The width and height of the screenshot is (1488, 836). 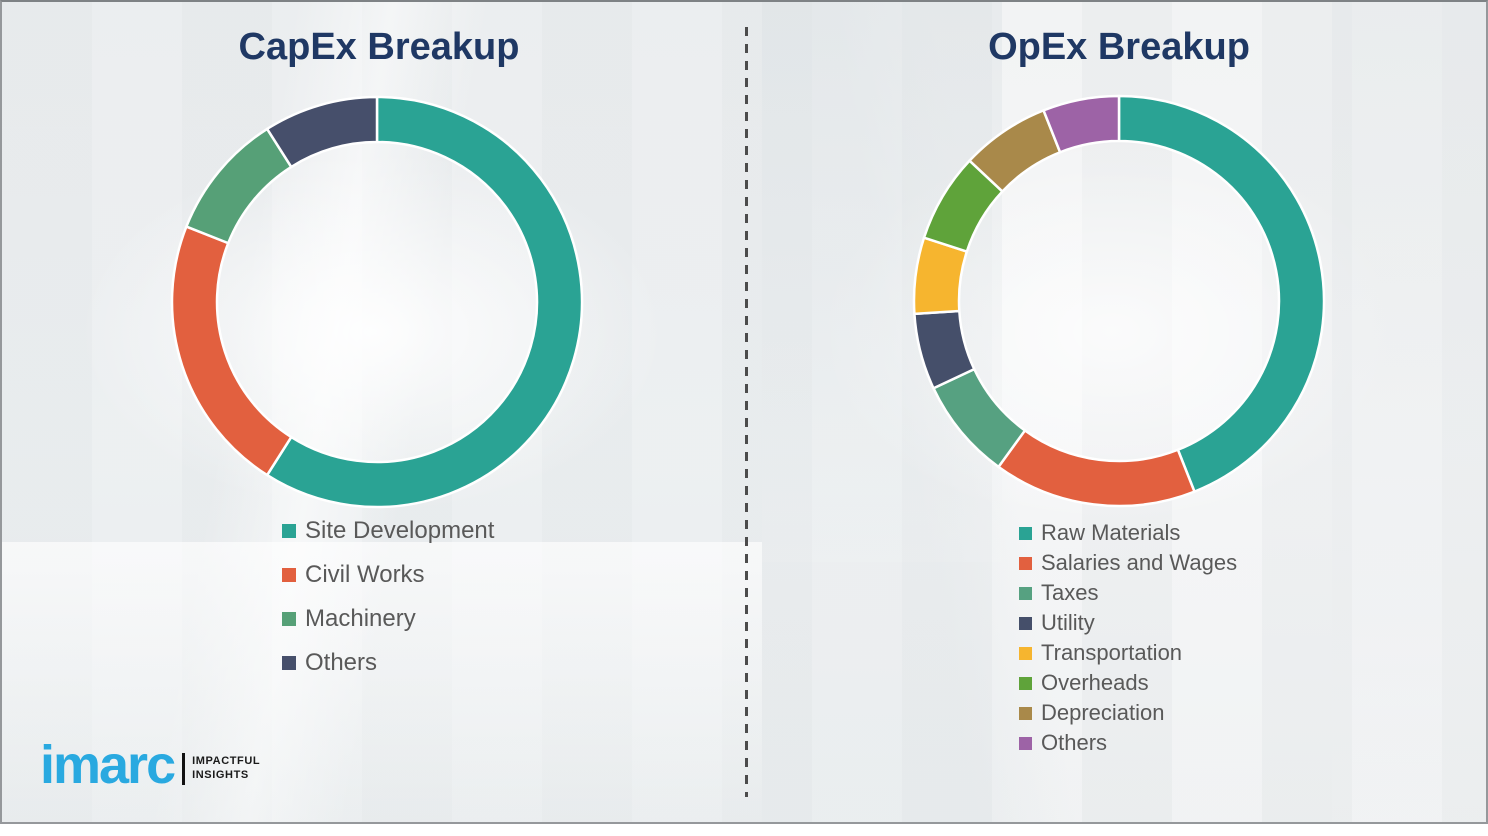 What do you see at coordinates (1096, 468) in the screenshot?
I see `opex-segment-salaries-and-wages` at bounding box center [1096, 468].